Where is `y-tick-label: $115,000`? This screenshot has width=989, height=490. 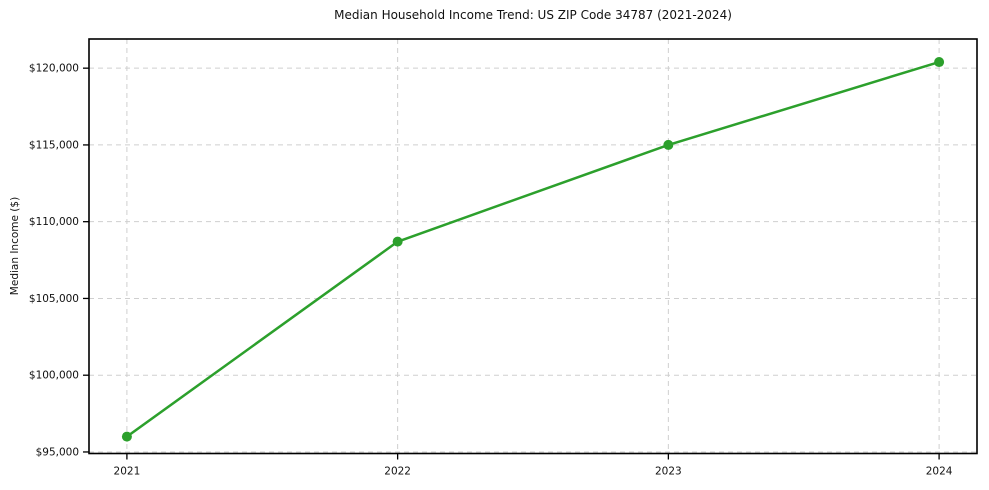
y-tick-label: $115,000 is located at coordinates (54, 145).